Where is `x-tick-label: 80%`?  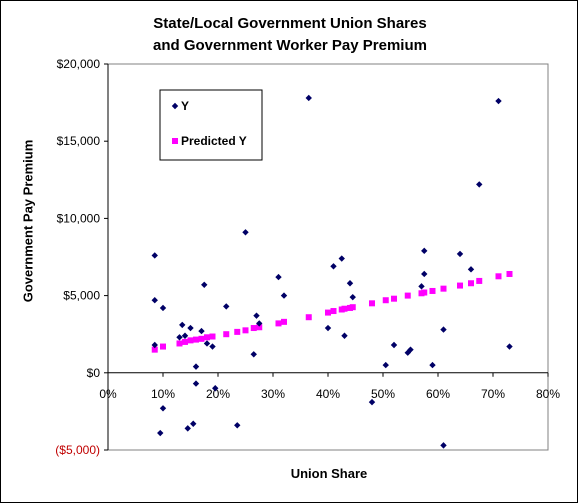 x-tick-label: 80% is located at coordinates (548, 394).